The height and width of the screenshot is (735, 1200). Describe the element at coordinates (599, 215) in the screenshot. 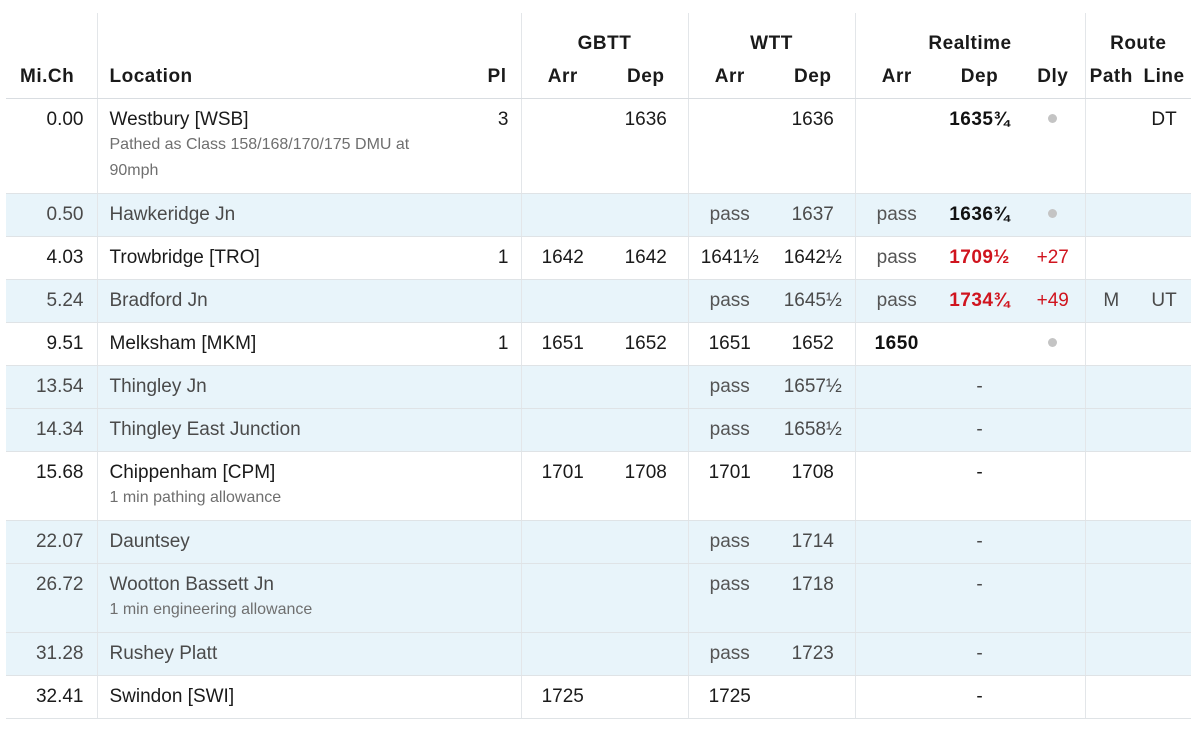

I see `table-row: 0.50 Hawkeridge Jn pass 1637 pass 1636¾` at that location.